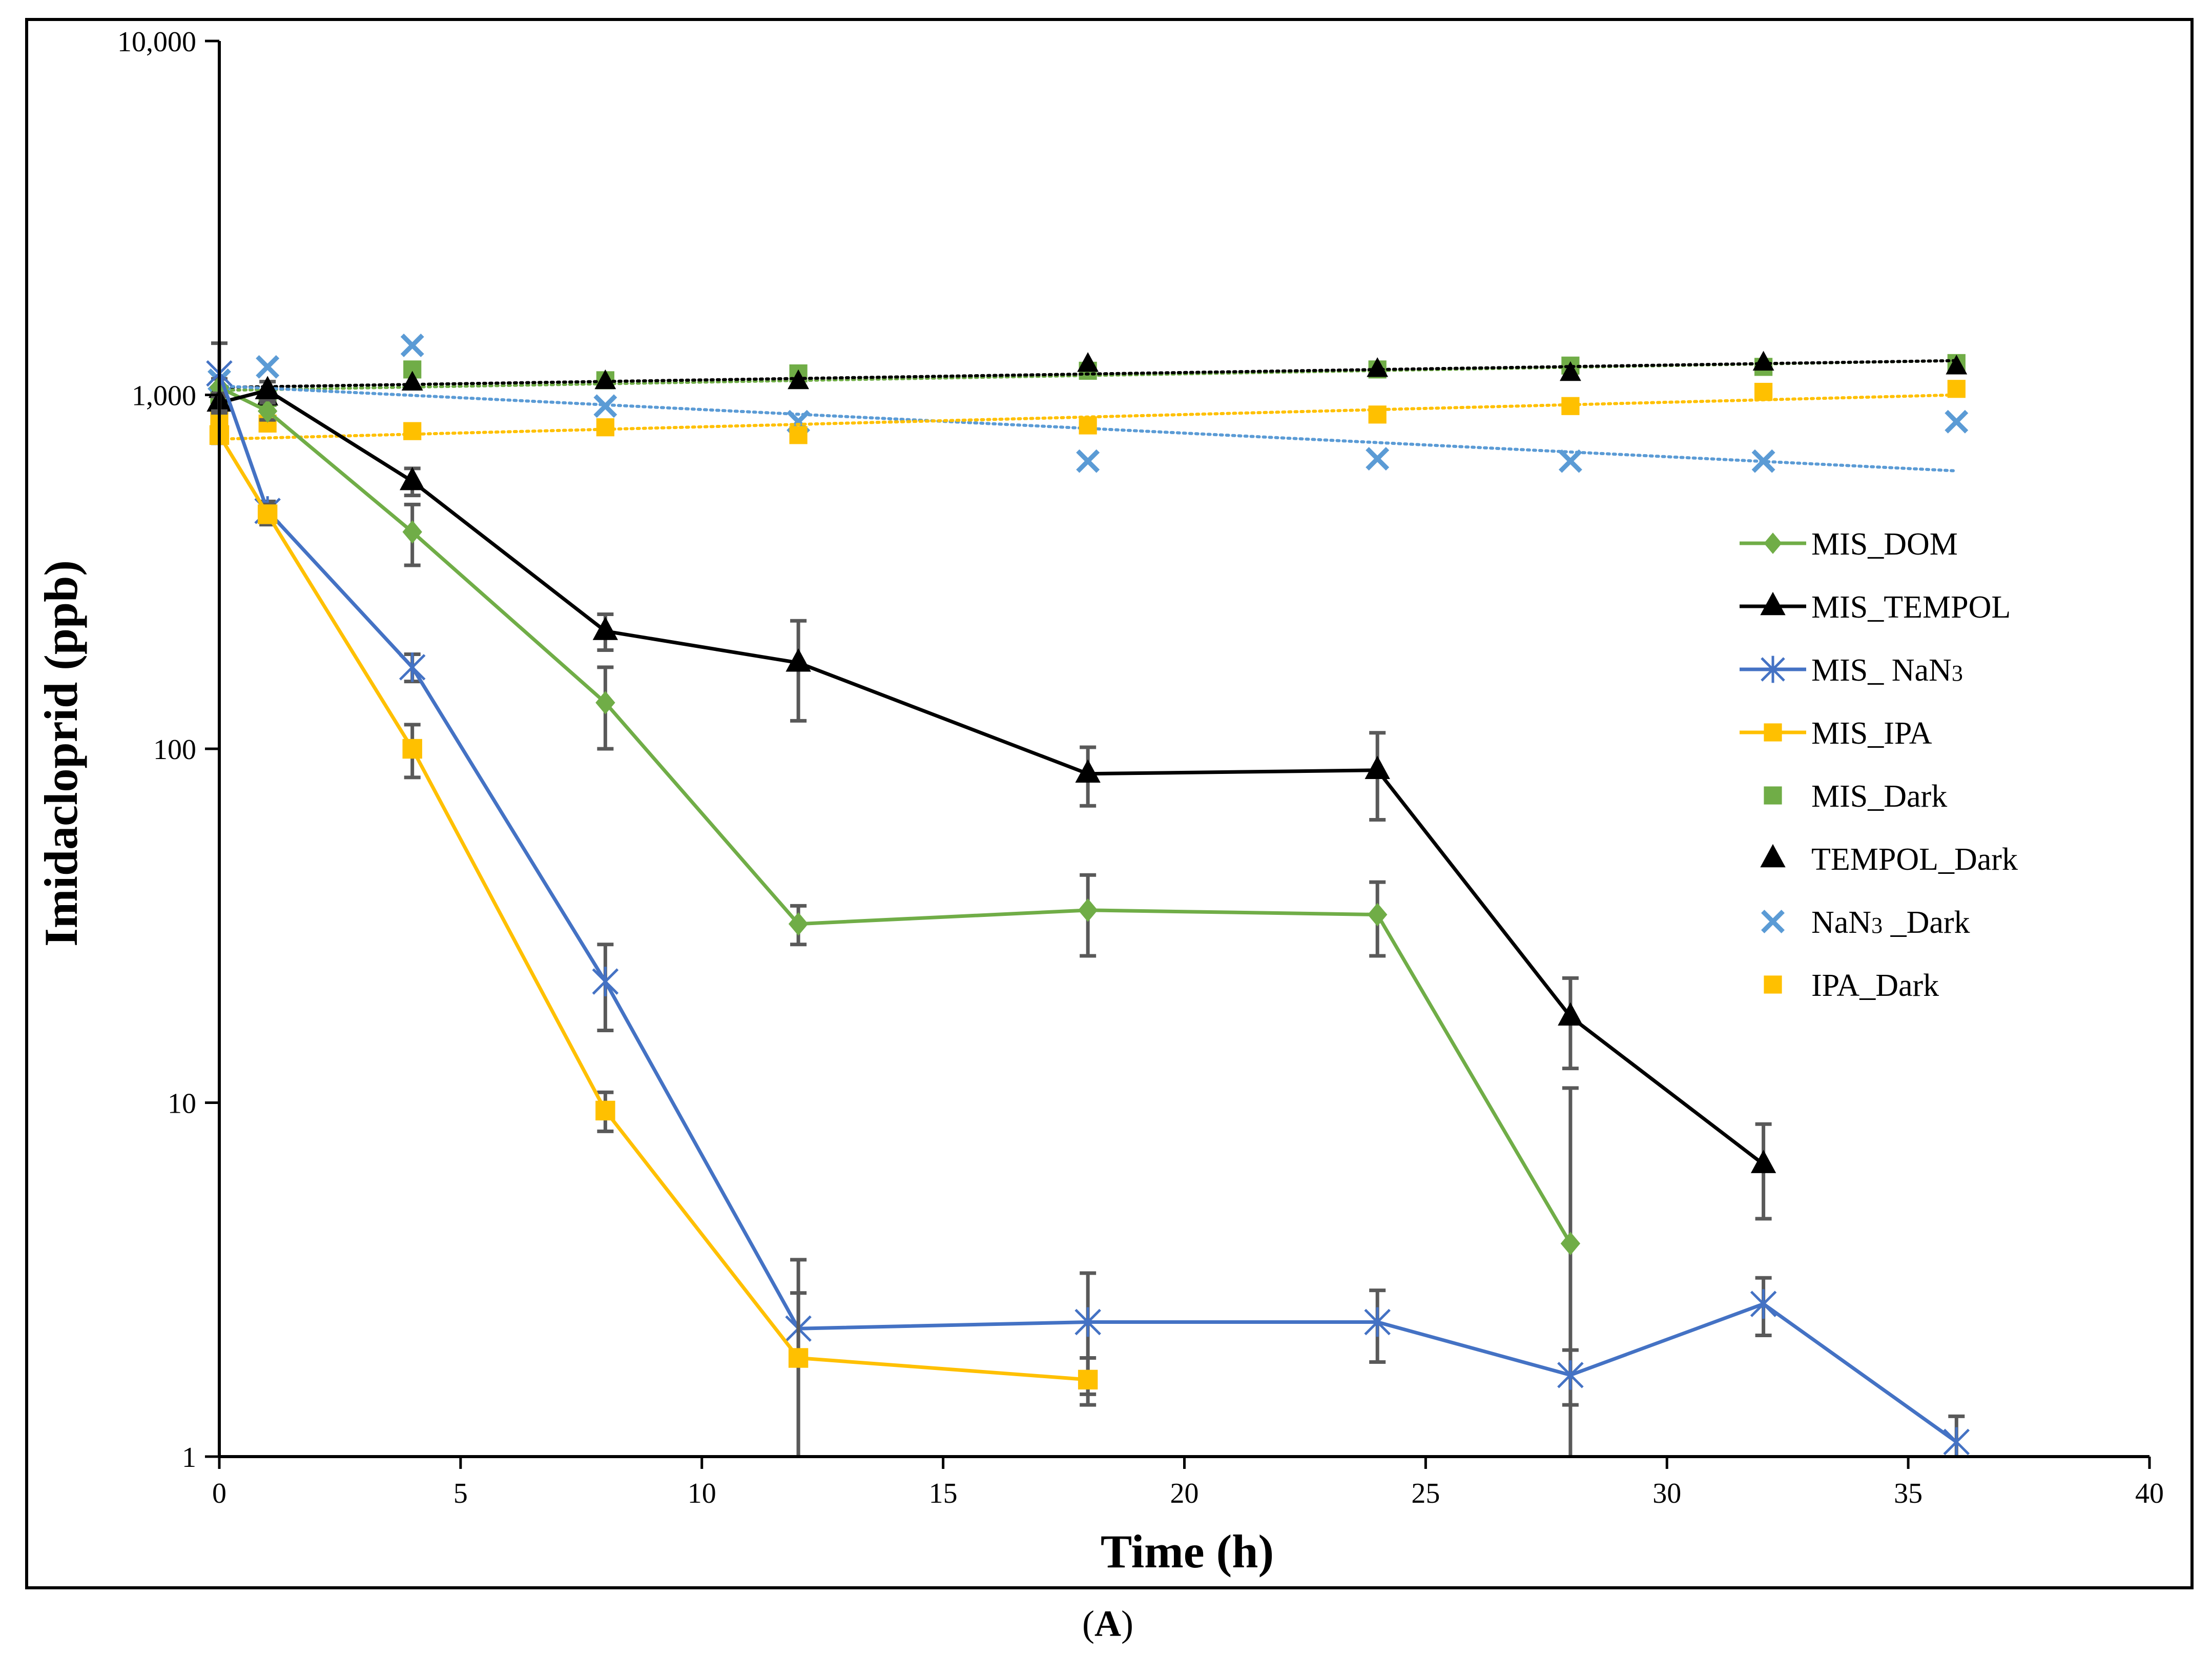 Image resolution: width=2212 pixels, height=1657 pixels. What do you see at coordinates (1187, 1551) in the screenshot?
I see `x-axis-title: Time (h)` at bounding box center [1187, 1551].